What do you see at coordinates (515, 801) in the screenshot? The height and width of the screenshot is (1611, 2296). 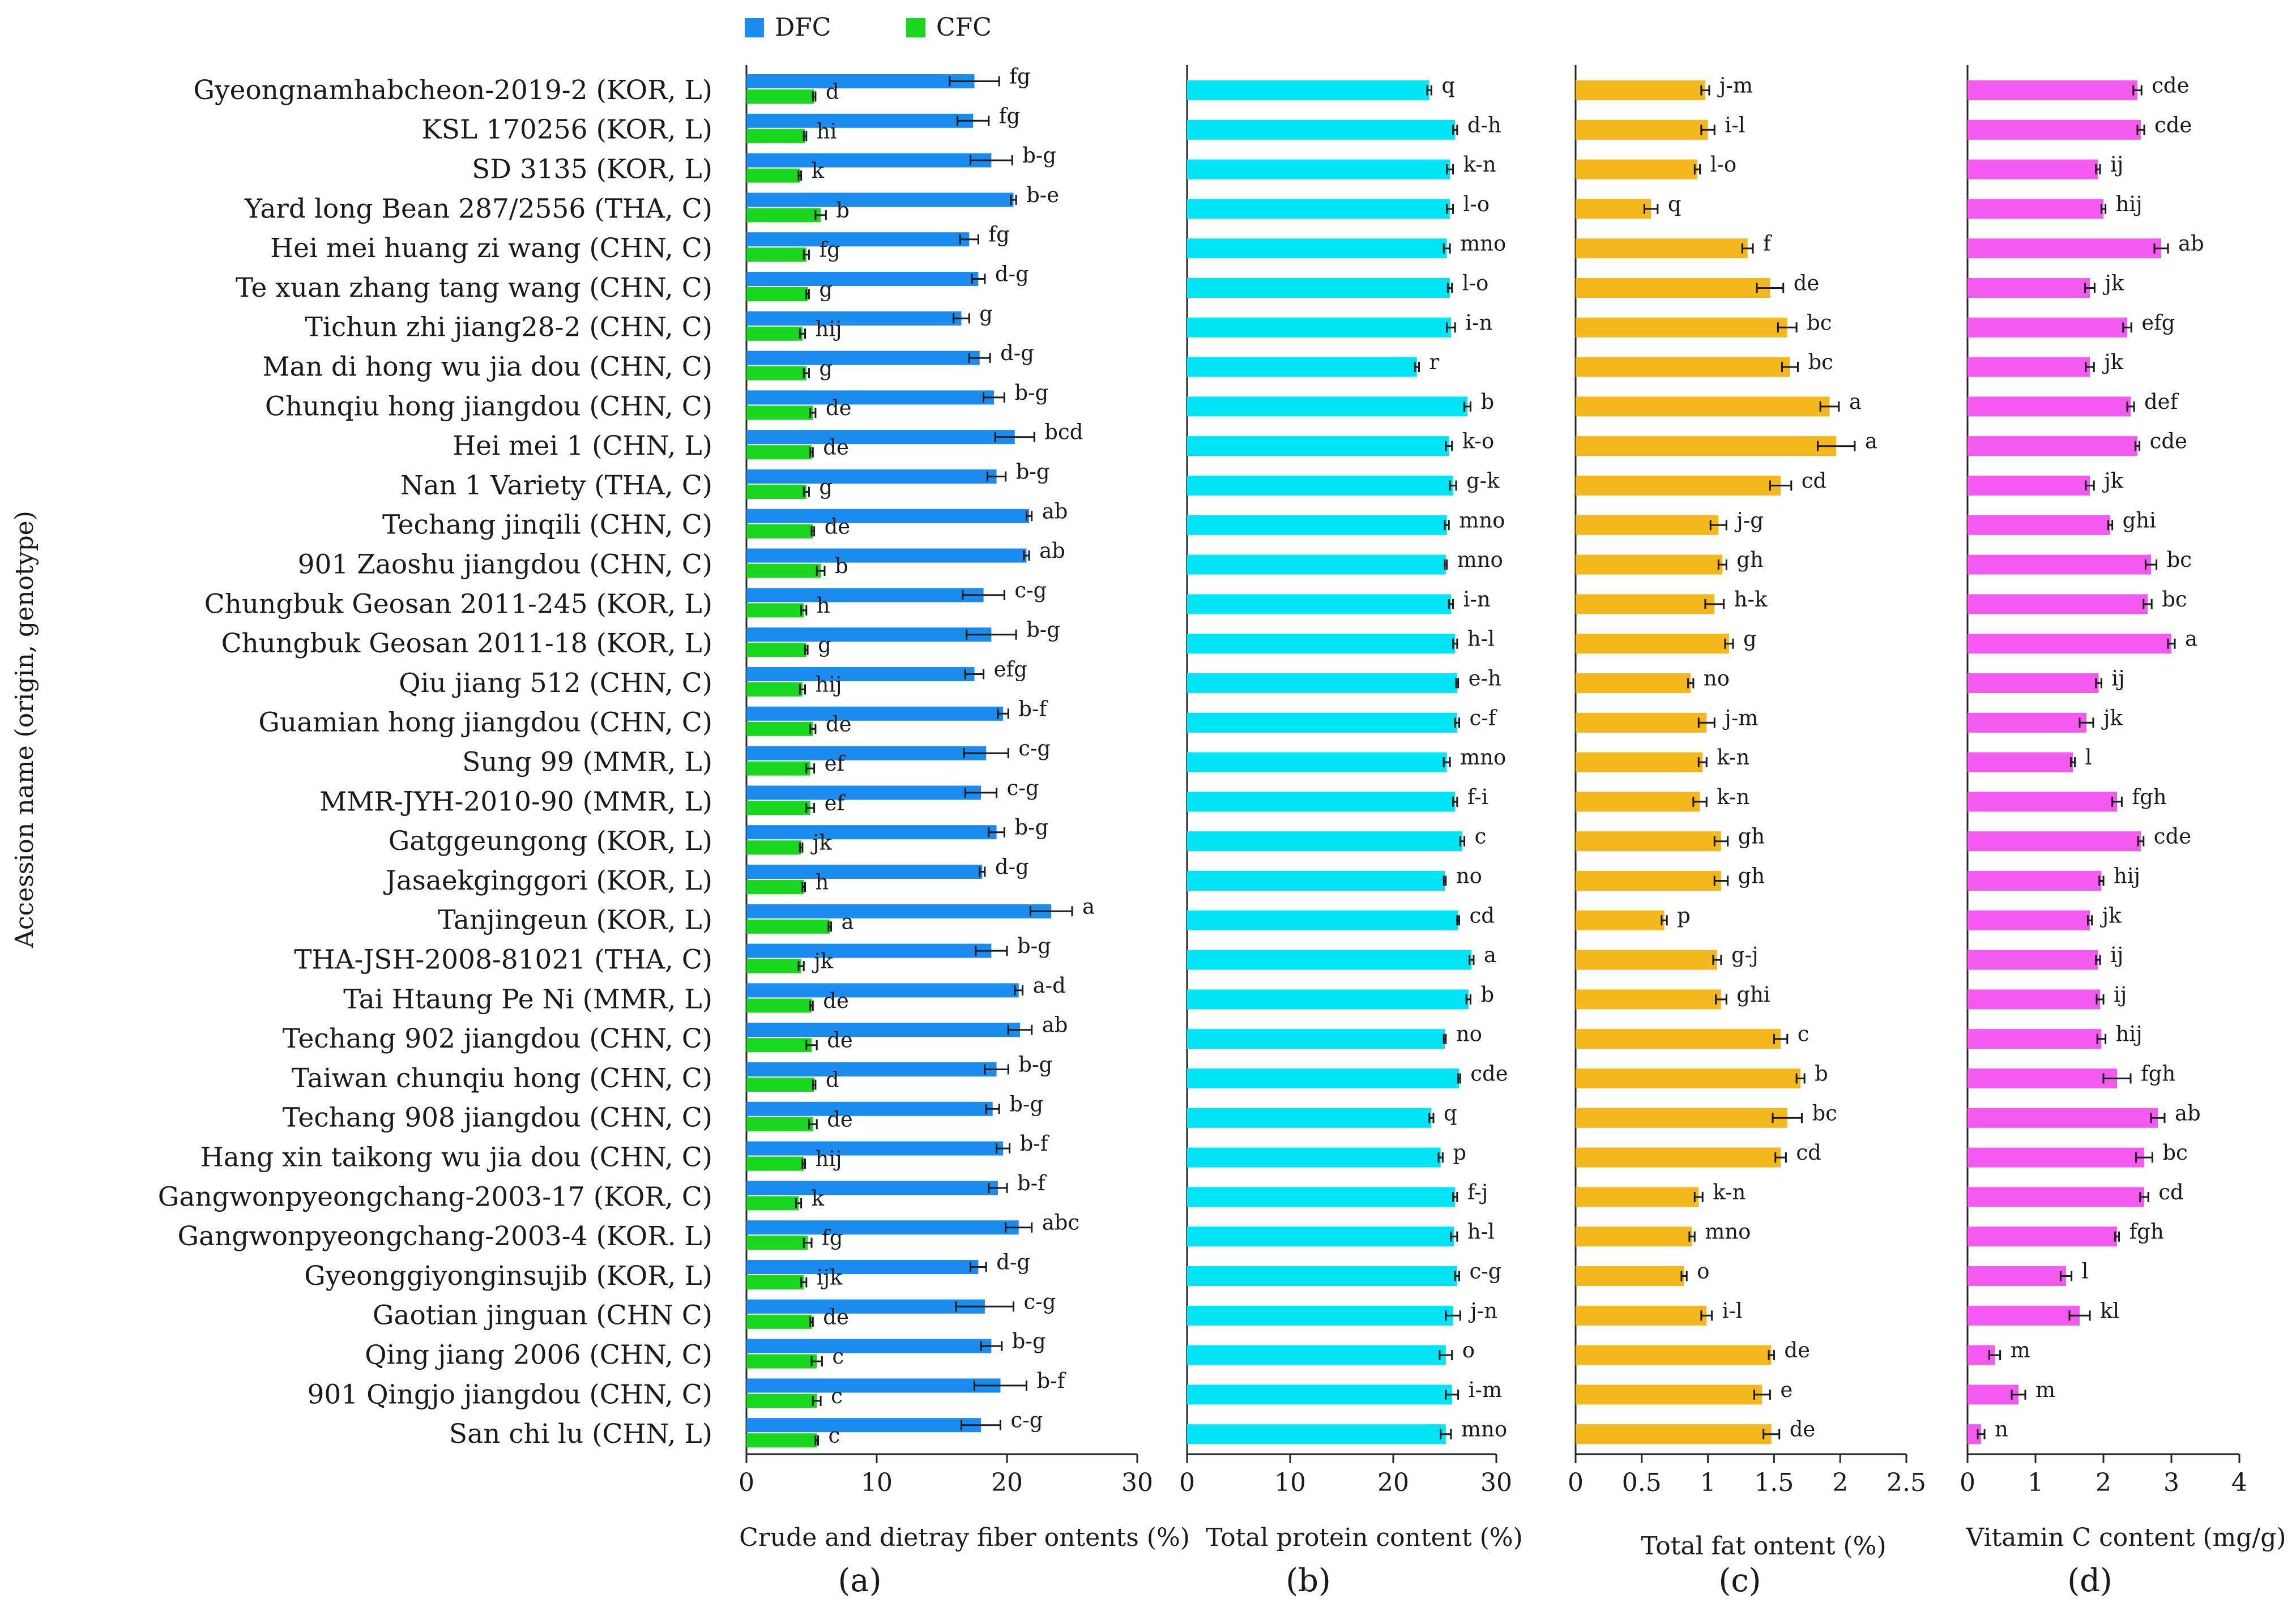 I see `category-label: MMR-JYH-2010-90 (MMR, L)` at bounding box center [515, 801].